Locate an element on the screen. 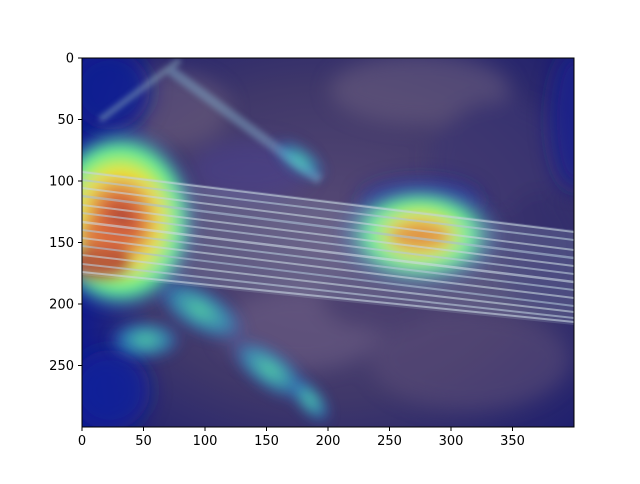  x-tick-label: 0 is located at coordinates (82, 441).